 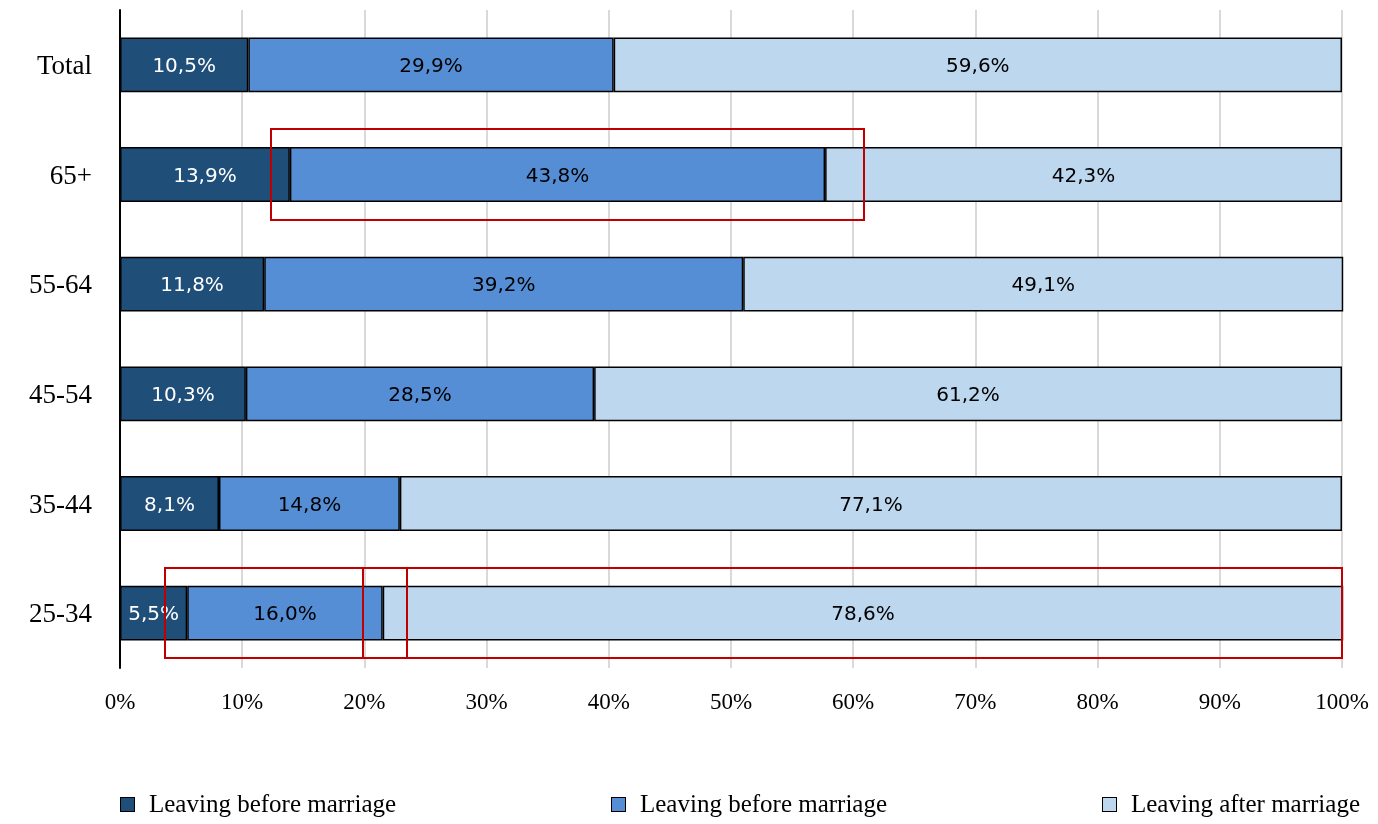 What do you see at coordinates (183, 393) in the screenshot?
I see `data-label: 10,3%` at bounding box center [183, 393].